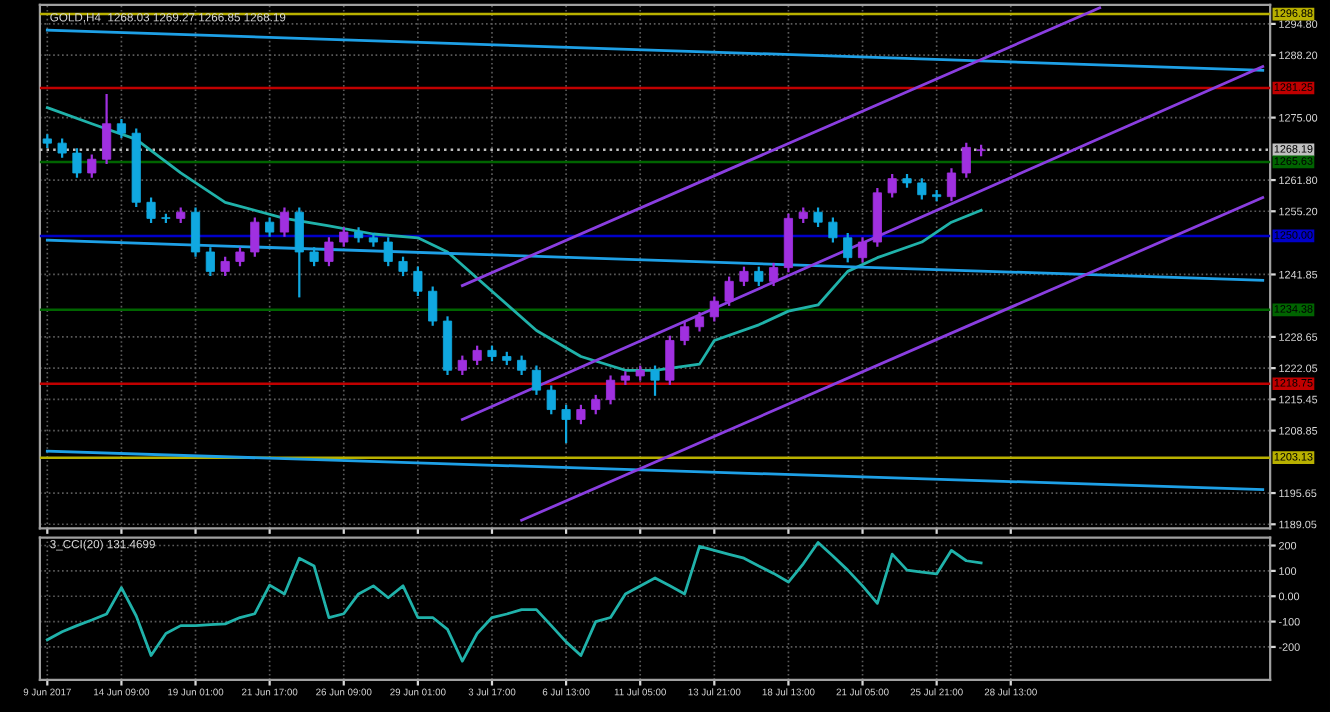 The width and height of the screenshot is (1330, 712). Describe the element at coordinates (514, 602) in the screenshot. I see `line-series` at that location.